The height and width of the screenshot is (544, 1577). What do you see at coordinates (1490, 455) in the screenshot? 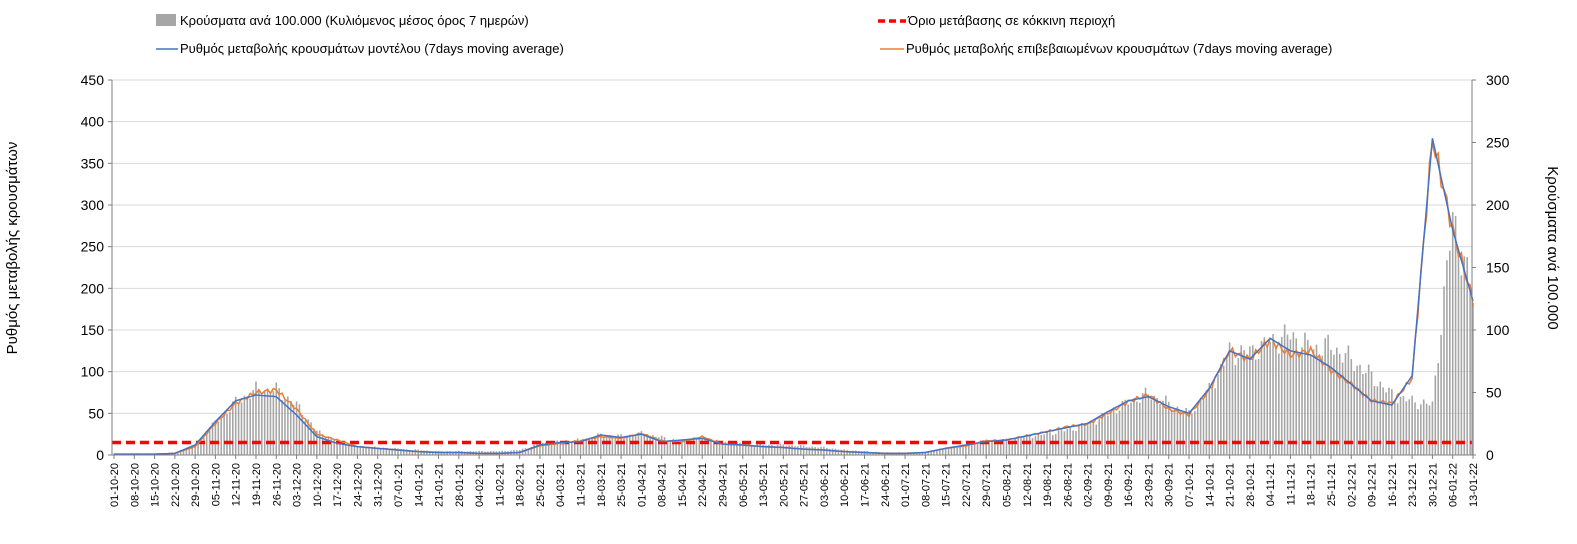
I see `y-right-tick-label: 0` at bounding box center [1490, 455].